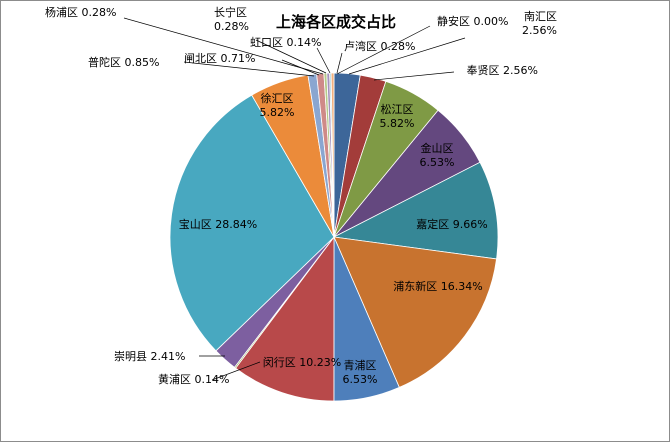 This screenshot has height=442, width=670. I want to click on data-label-16: 长宁区 0.28%, so click(231, 19).